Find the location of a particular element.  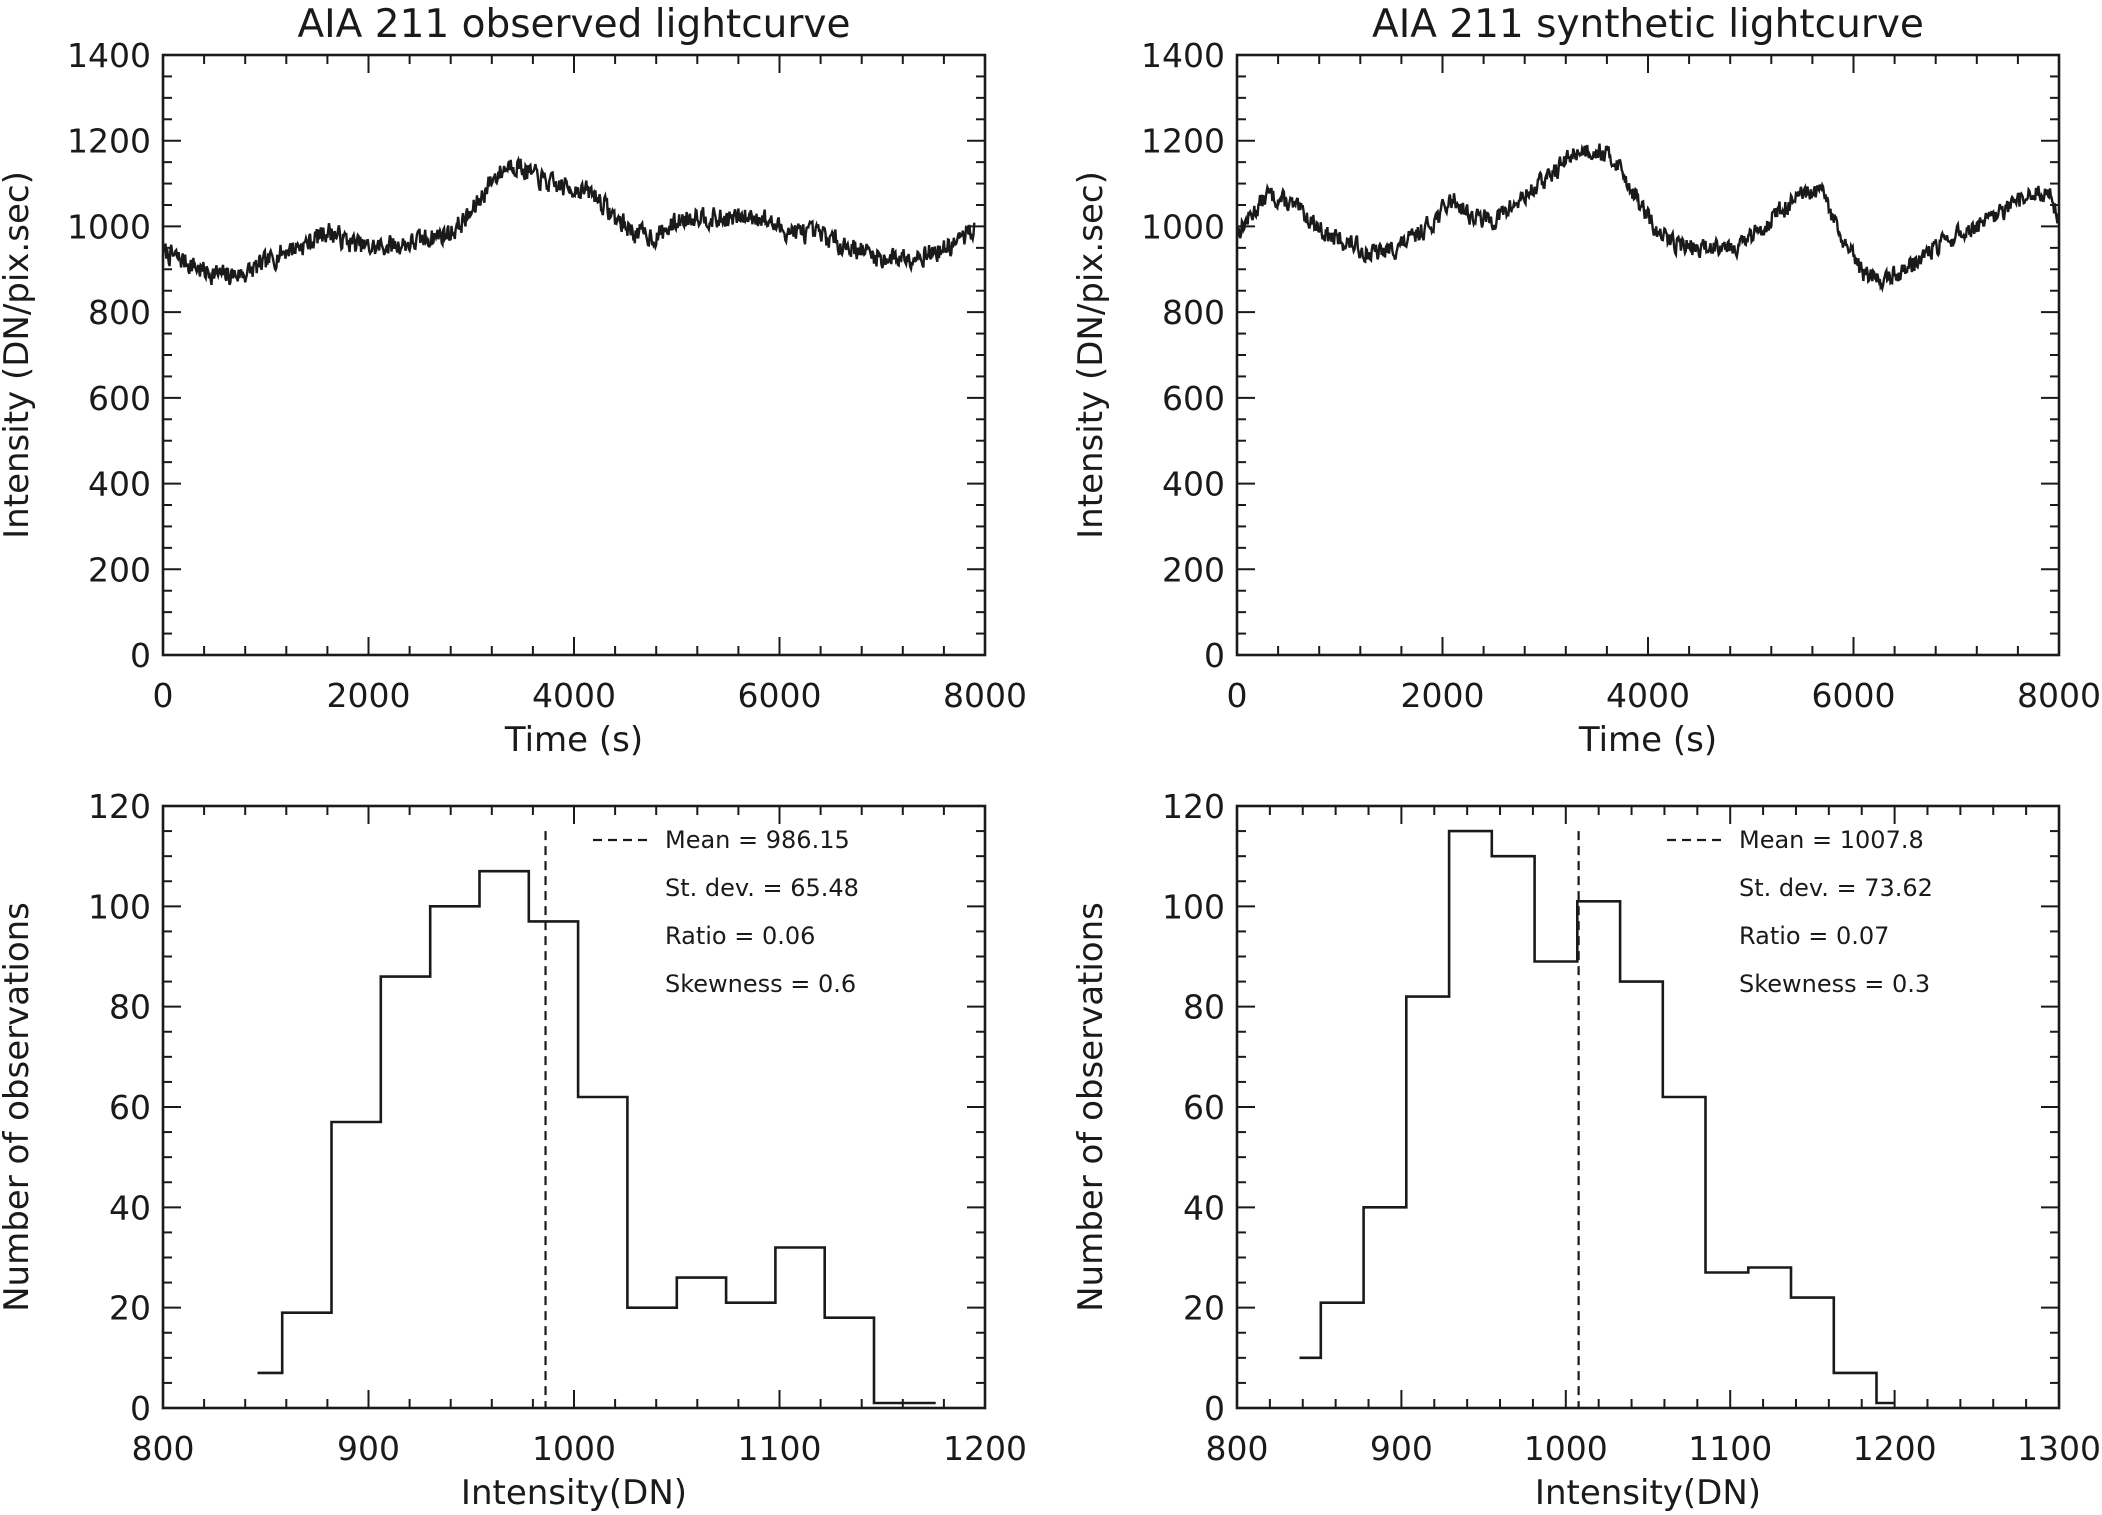

panel-1-x-tick-label: 6000 is located at coordinates (780, 695).